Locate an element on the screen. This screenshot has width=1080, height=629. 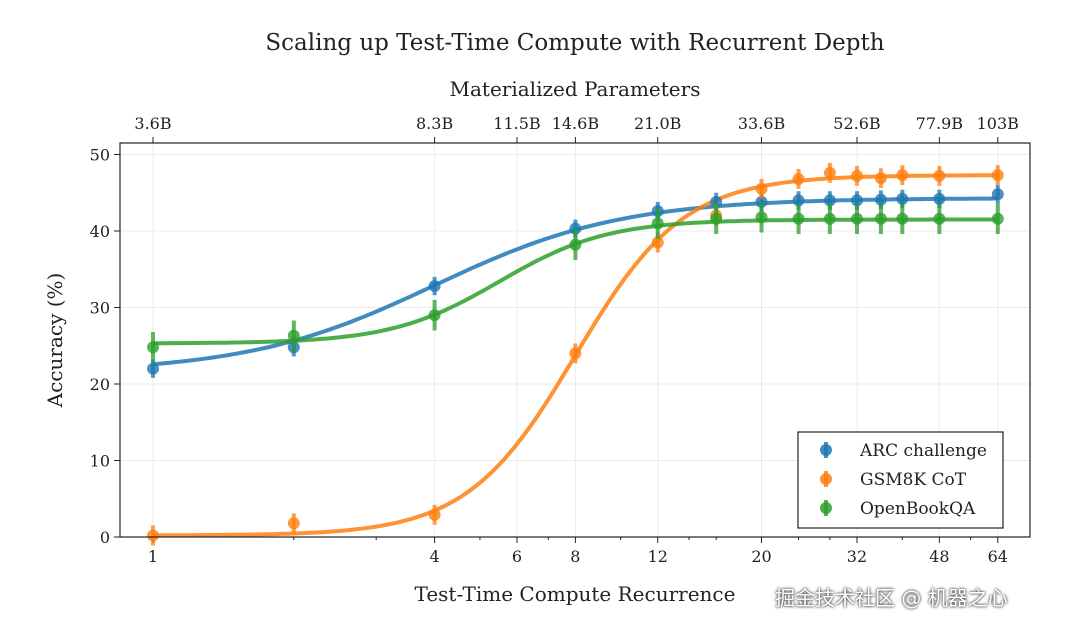
y-tick-label: 40 is located at coordinates (100, 231).